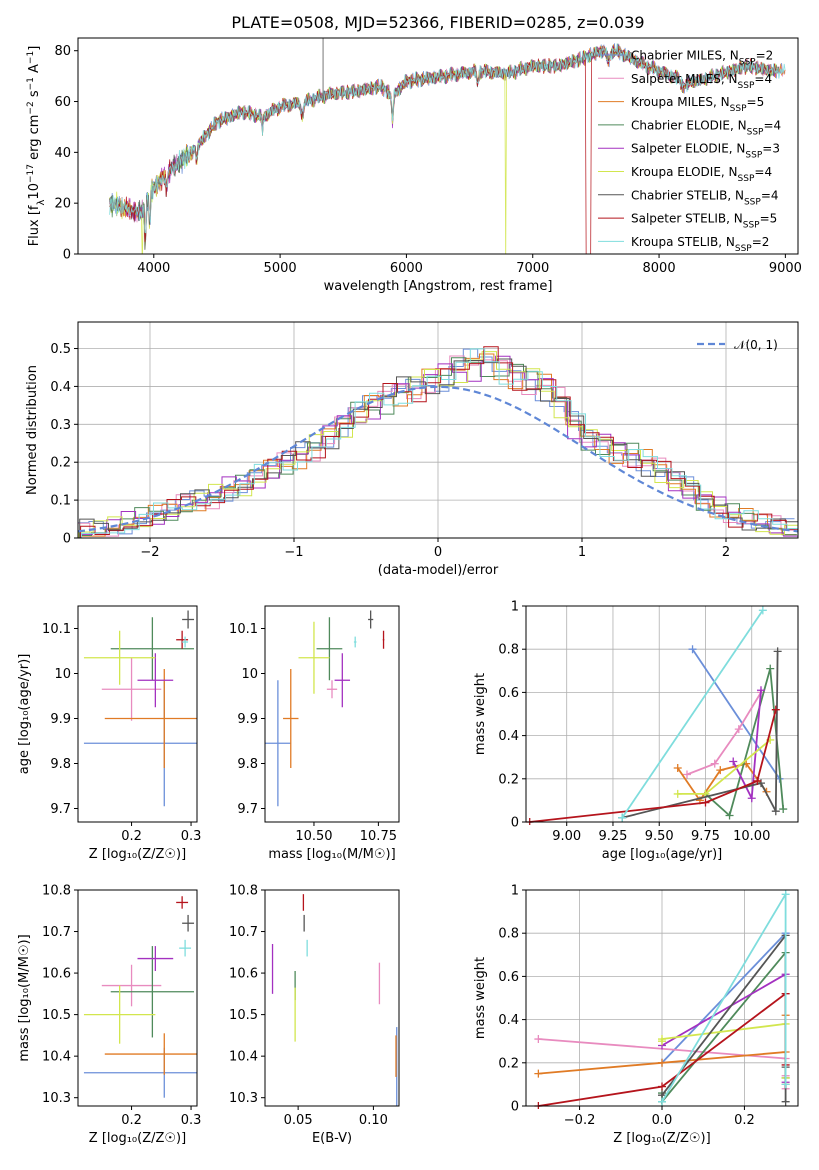  I want to click on weight-line-salpeter-stelib, so click(653, 766).